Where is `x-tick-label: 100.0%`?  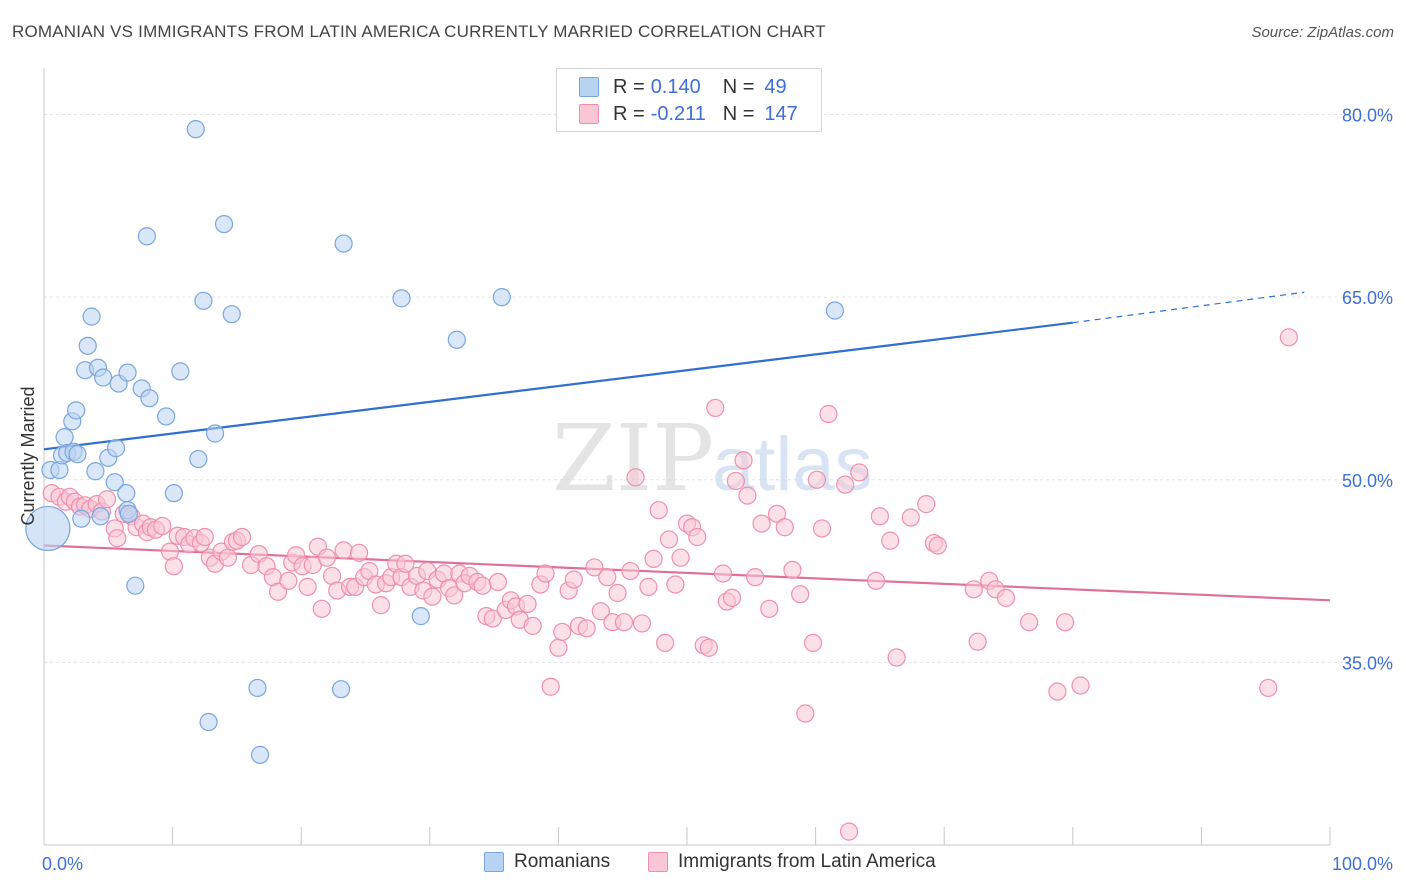 x-tick-label: 100.0% is located at coordinates (1362, 864).